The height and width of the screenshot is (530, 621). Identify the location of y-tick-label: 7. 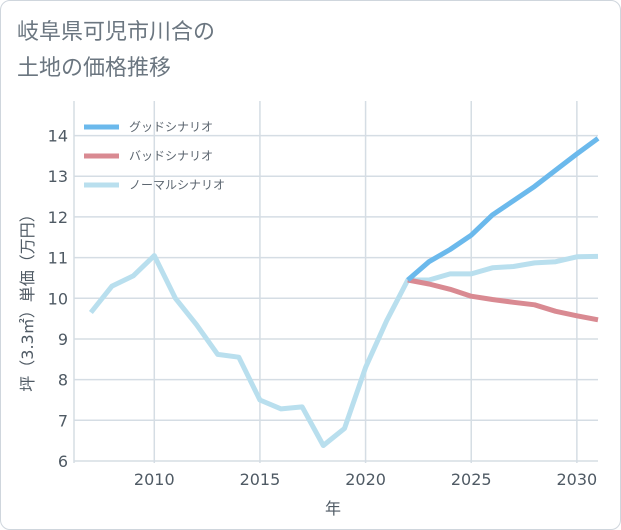
(63, 420).